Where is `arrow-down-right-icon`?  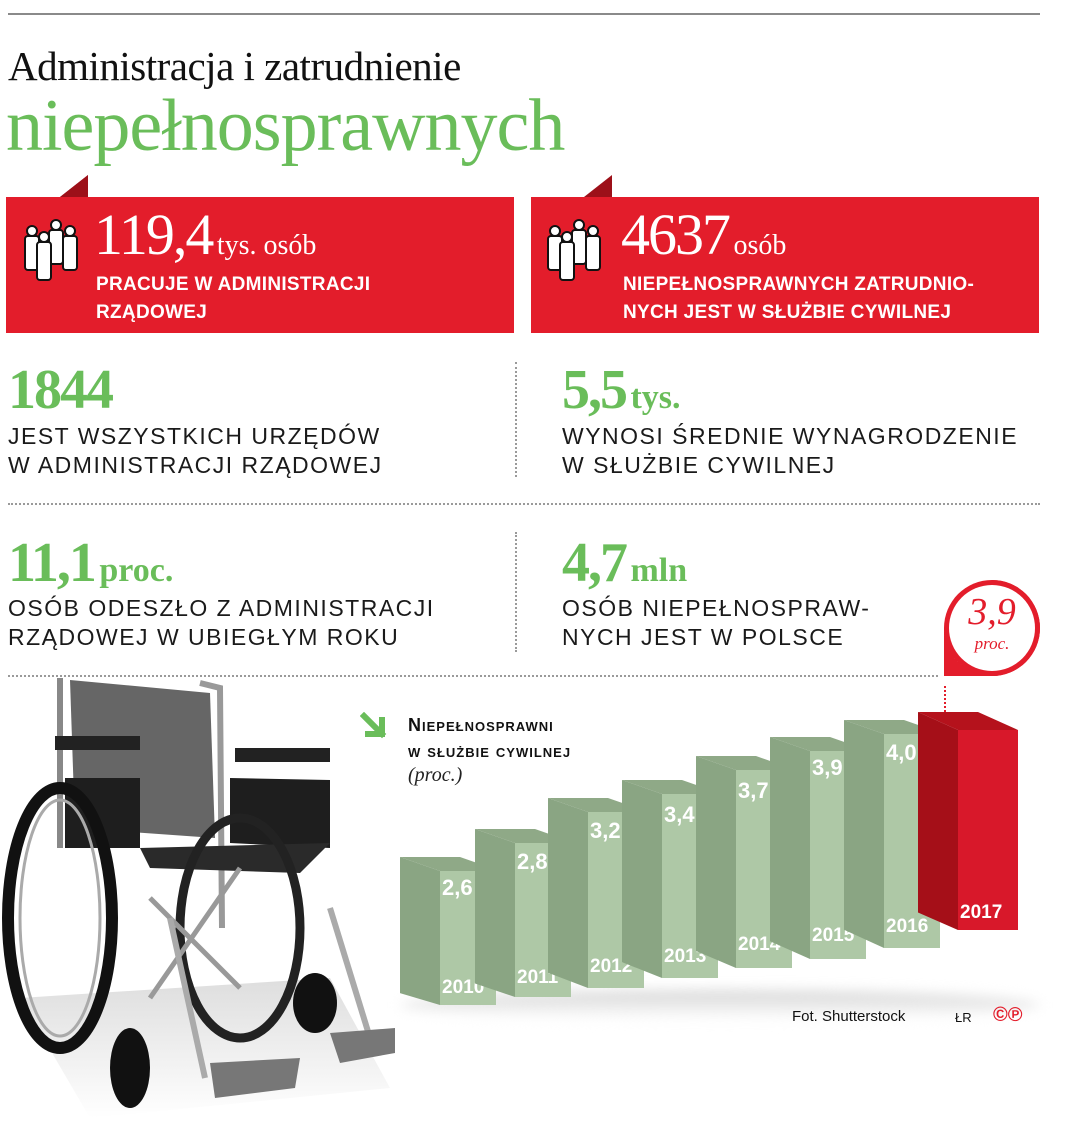
arrow-down-right-icon is located at coordinates (373, 725).